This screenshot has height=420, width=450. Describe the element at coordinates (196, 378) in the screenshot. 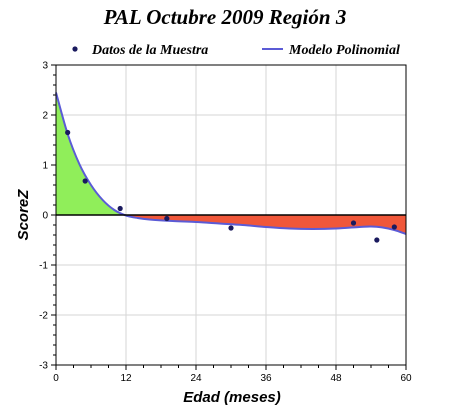

I see `x-tick-label: 24` at that location.